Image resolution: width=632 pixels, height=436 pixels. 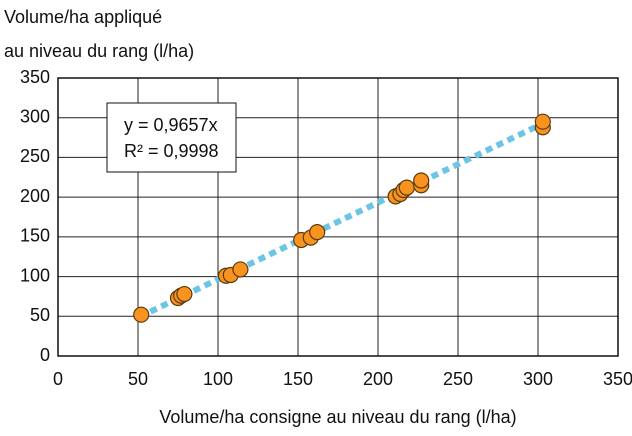 I want to click on x-tick-label: 250, so click(x=458, y=379).